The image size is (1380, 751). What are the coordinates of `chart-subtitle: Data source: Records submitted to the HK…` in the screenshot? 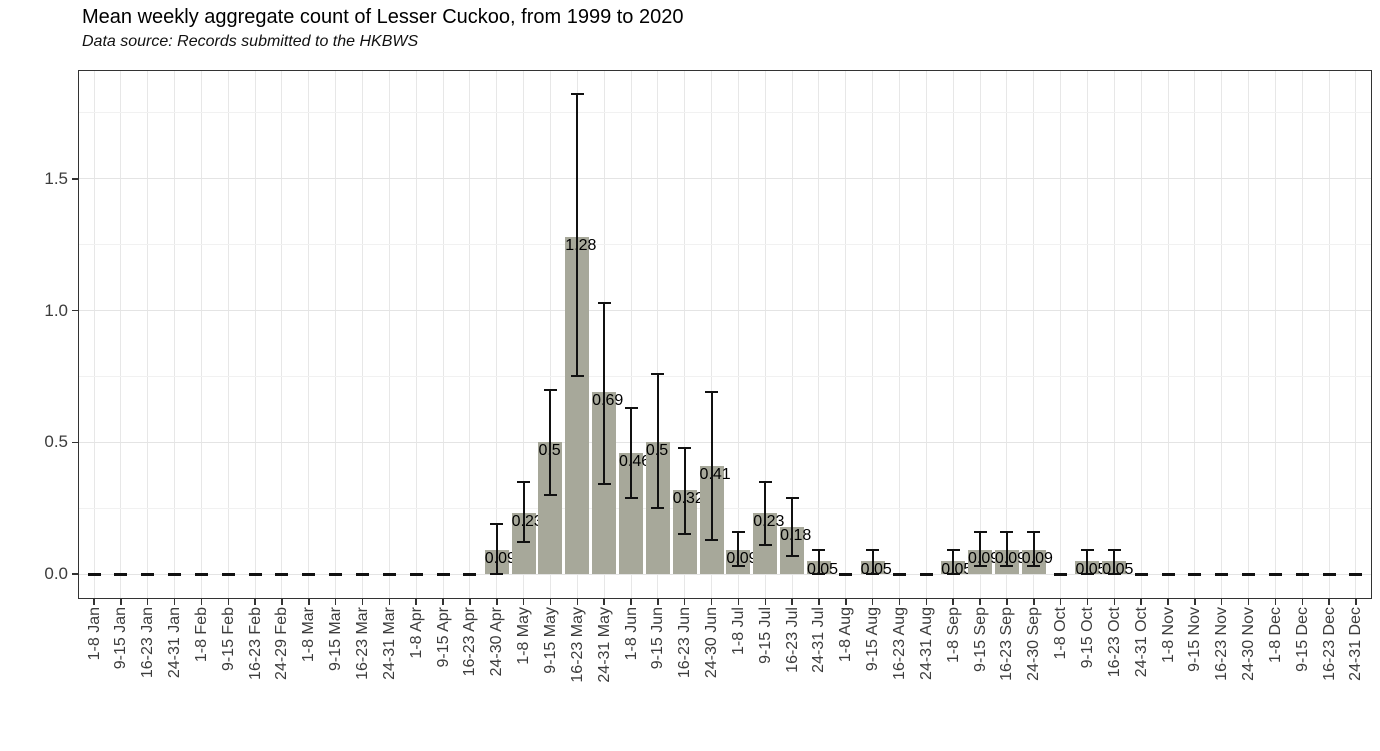 It's located at (250, 41).